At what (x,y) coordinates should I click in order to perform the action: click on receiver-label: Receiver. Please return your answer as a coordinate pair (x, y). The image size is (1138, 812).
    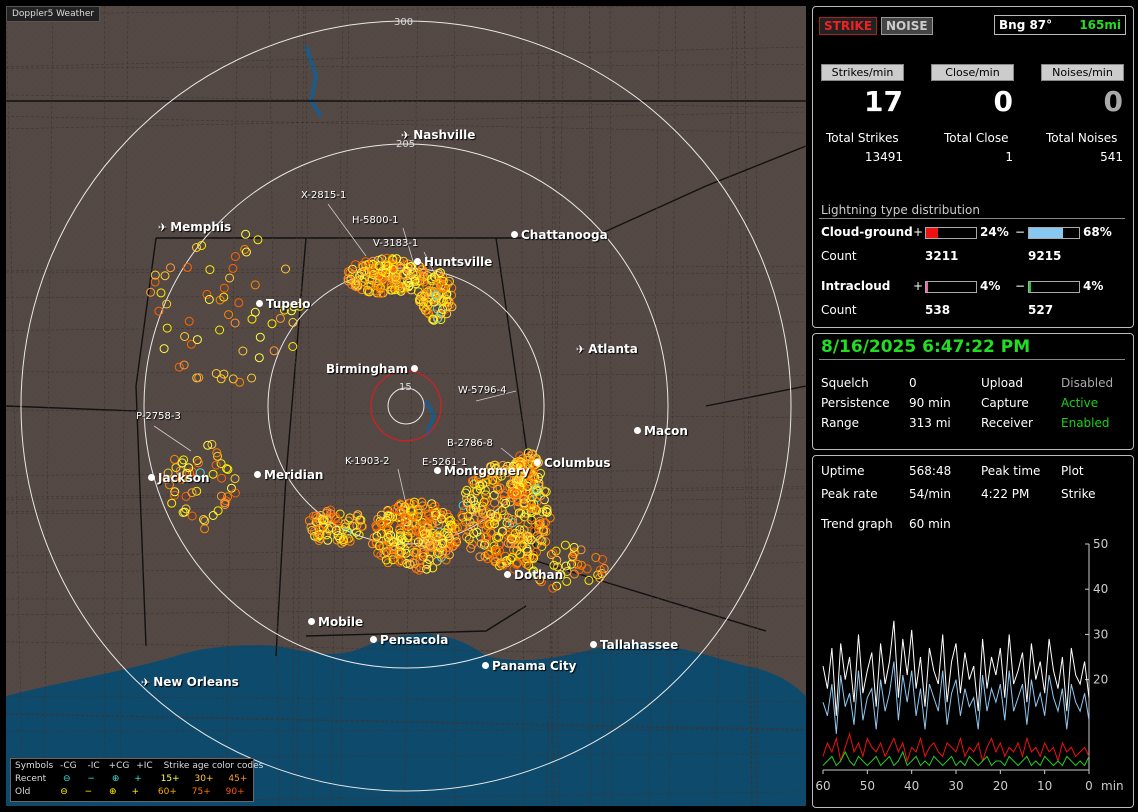
    Looking at the image, I should click on (1007, 423).